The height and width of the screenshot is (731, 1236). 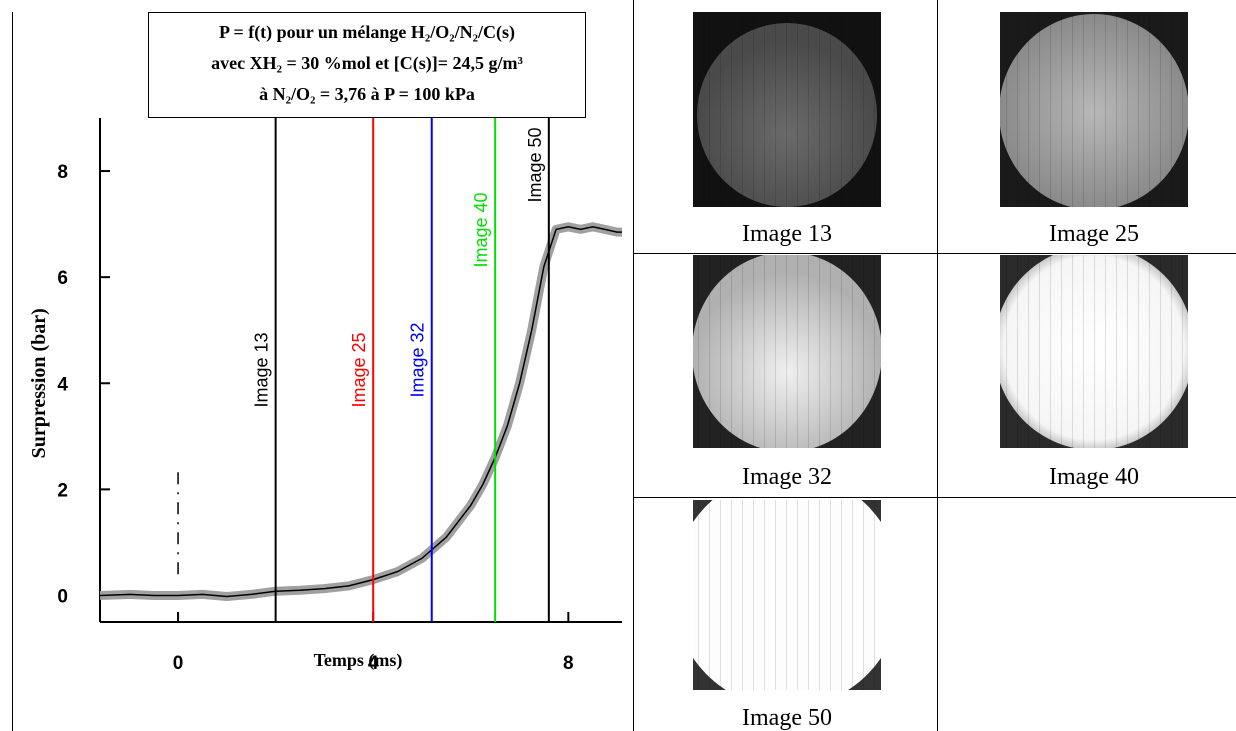 What do you see at coordinates (787, 234) in the screenshot?
I see `caption: Image 13` at bounding box center [787, 234].